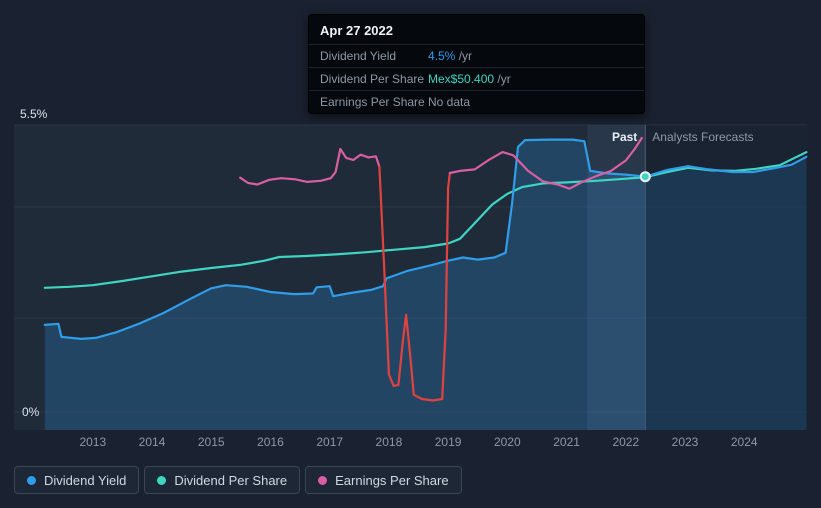 This screenshot has width=821, height=508. Describe the element at coordinates (566, 442) in the screenshot. I see `x-axis-label: 2021` at that location.